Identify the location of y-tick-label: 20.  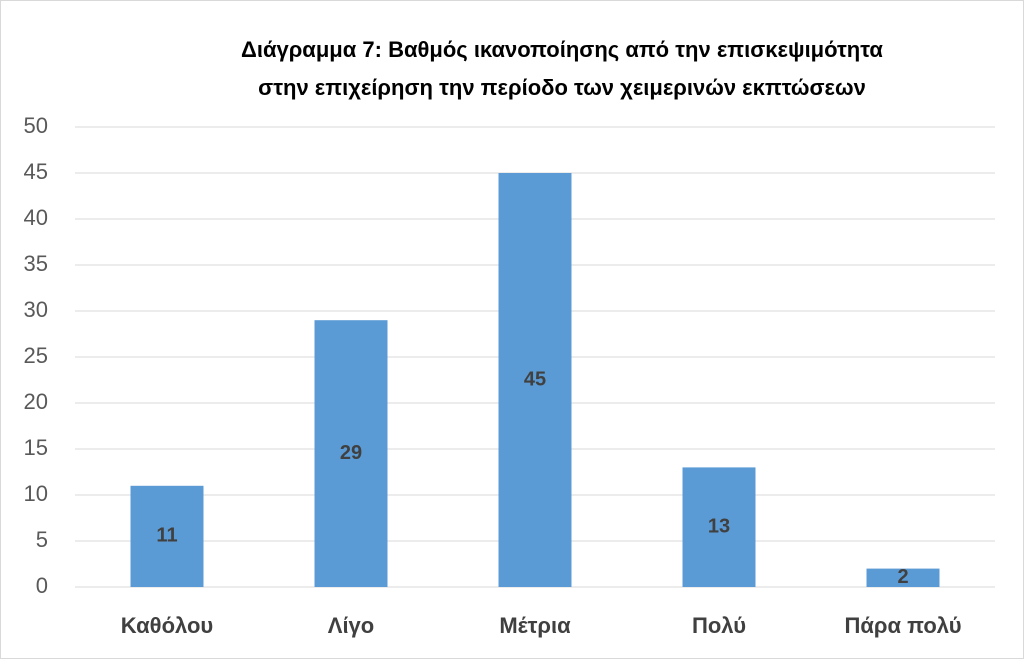
(36, 401).